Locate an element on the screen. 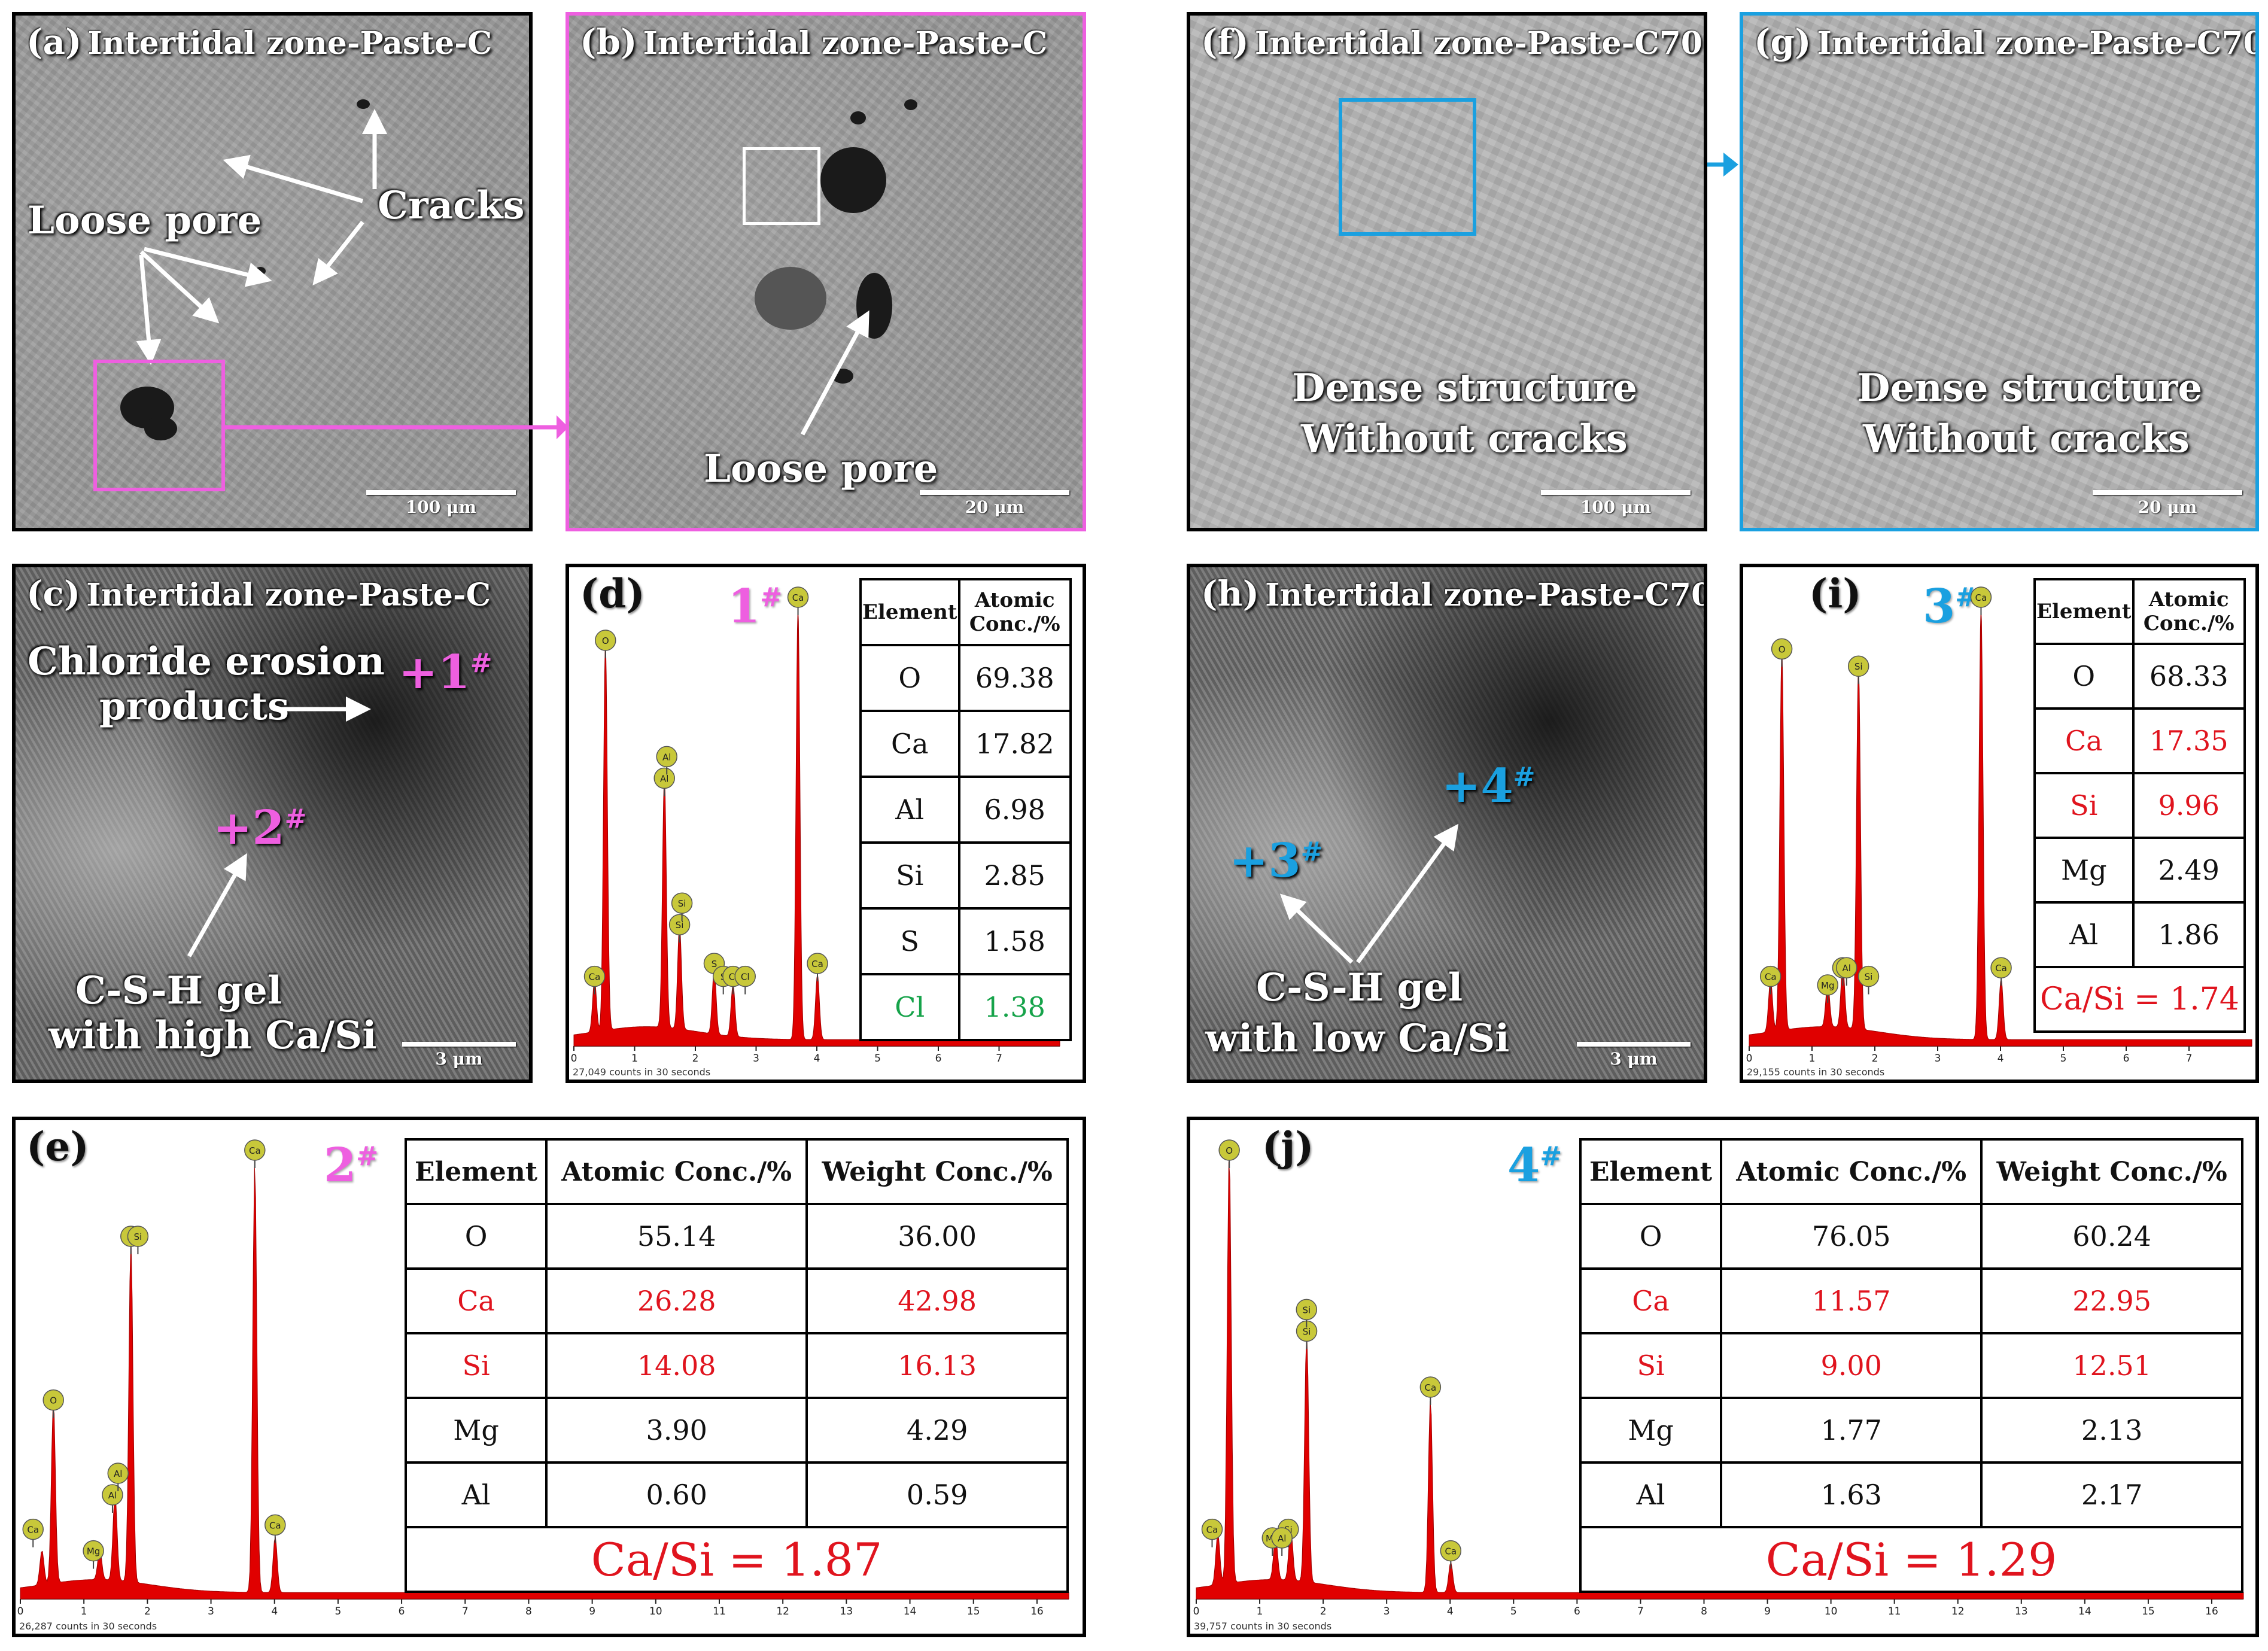 Image resolution: width=2268 pixels, height=1651 pixels. label-csh-gel: C-S-H gel is located at coordinates (1359, 988).